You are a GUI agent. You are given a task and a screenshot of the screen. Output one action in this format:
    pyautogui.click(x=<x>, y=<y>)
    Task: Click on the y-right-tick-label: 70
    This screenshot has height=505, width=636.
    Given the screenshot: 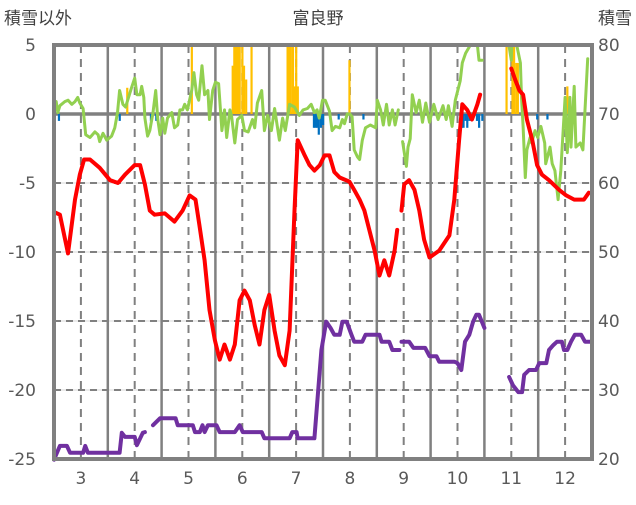 What is the action you would take?
    pyautogui.click(x=609, y=115)
    